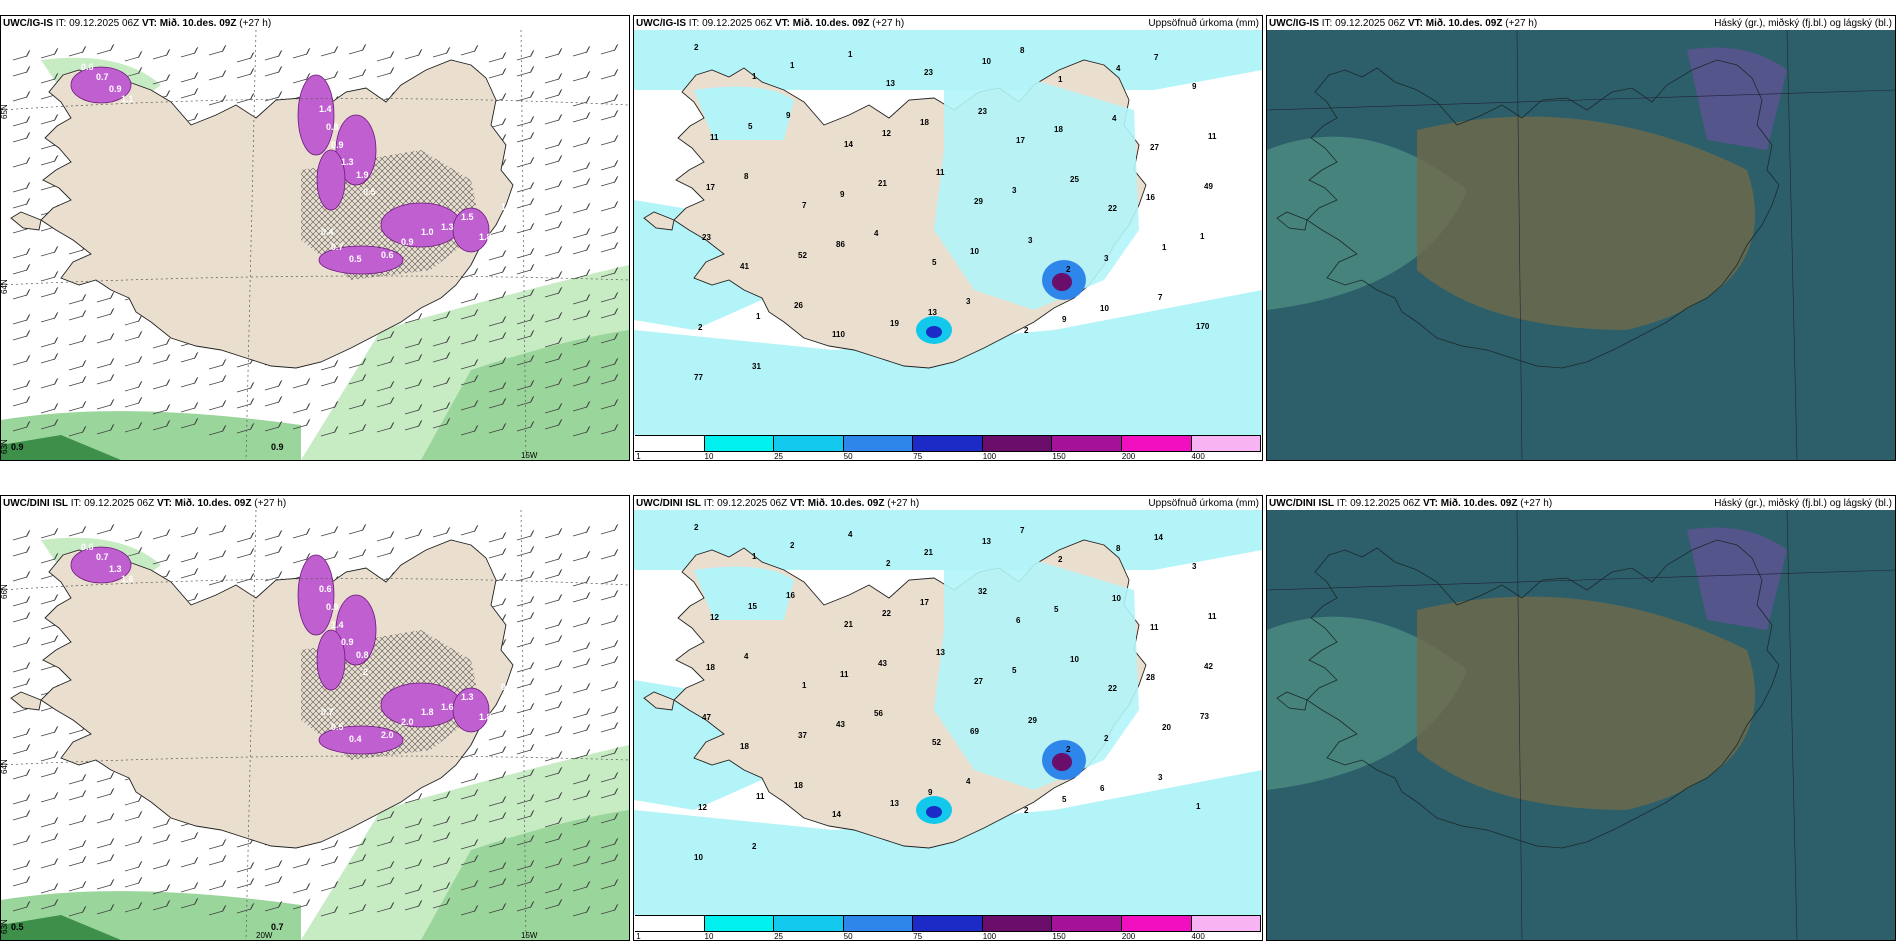 This screenshot has width=1900, height=950. Describe the element at coordinates (702, 807) in the screenshot. I see `precip-value-label: 12` at that location.